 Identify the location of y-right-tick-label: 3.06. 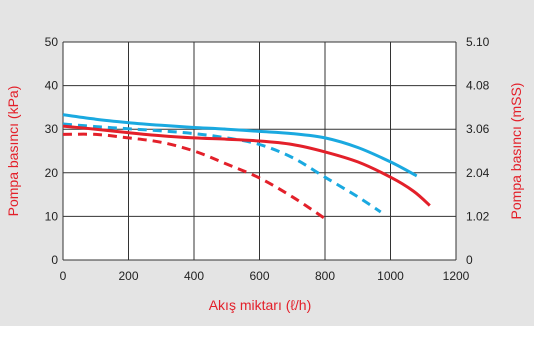
(478, 129).